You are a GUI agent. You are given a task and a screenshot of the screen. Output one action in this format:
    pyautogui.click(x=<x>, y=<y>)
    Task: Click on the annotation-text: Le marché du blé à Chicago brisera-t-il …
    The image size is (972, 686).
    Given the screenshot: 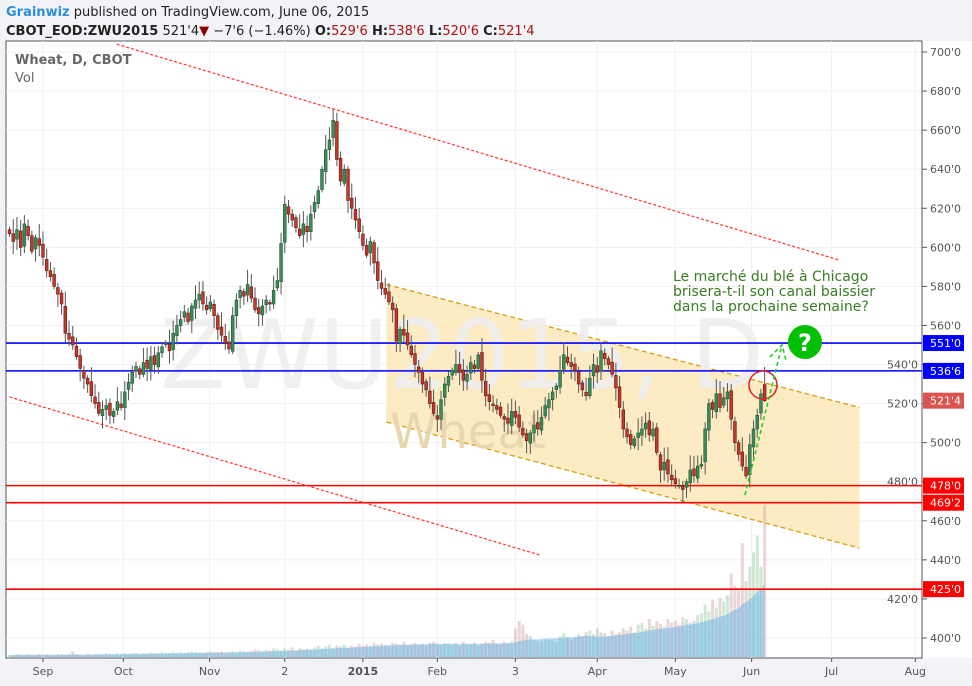 What is the action you would take?
    pyautogui.click(x=774, y=292)
    